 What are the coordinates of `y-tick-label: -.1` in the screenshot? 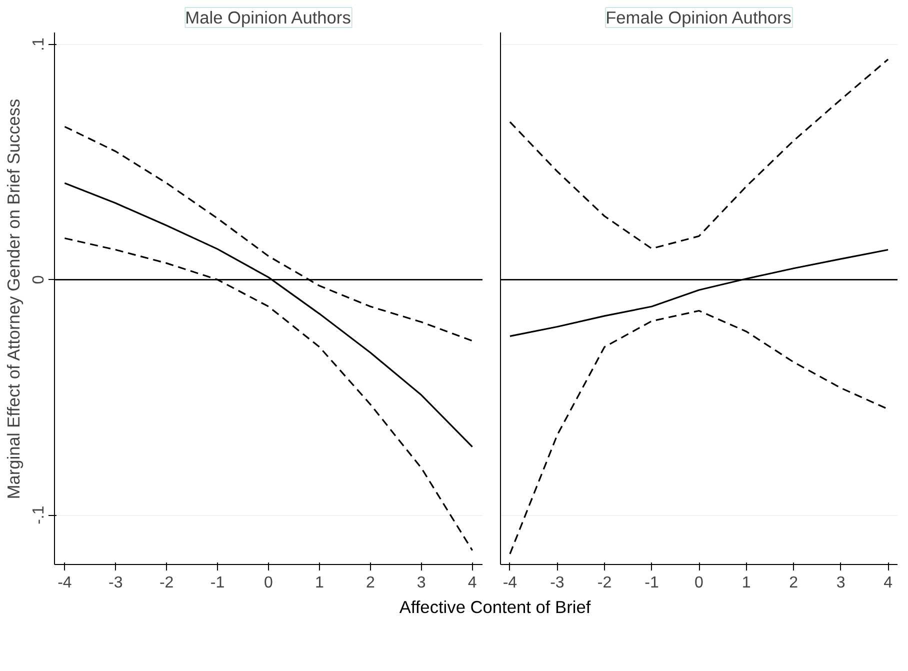 It's located at (39, 515).